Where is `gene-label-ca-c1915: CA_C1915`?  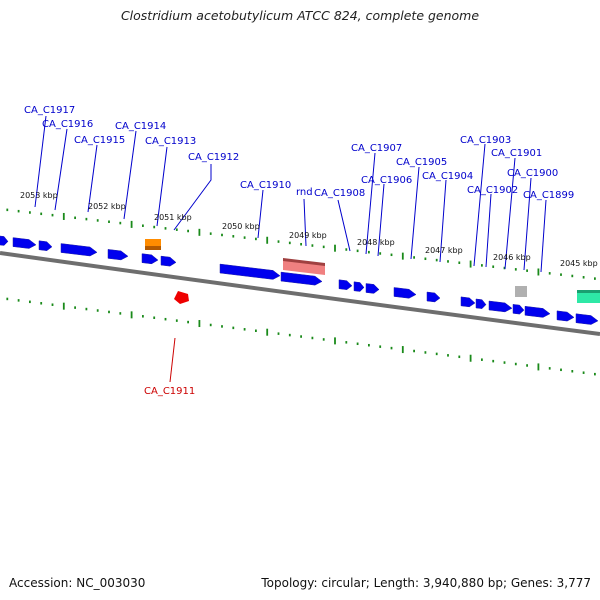 gene-label-ca-c1915: CA_C1915 is located at coordinates (99, 140).